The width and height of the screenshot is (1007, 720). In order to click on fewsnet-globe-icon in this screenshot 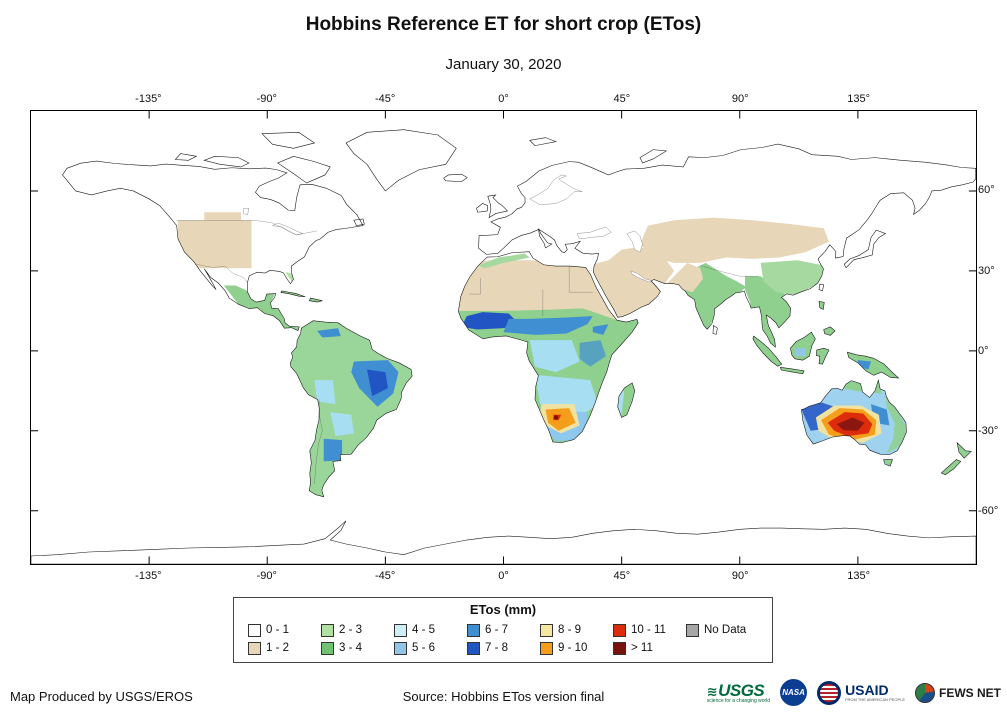, I will do `click(925, 692)`.